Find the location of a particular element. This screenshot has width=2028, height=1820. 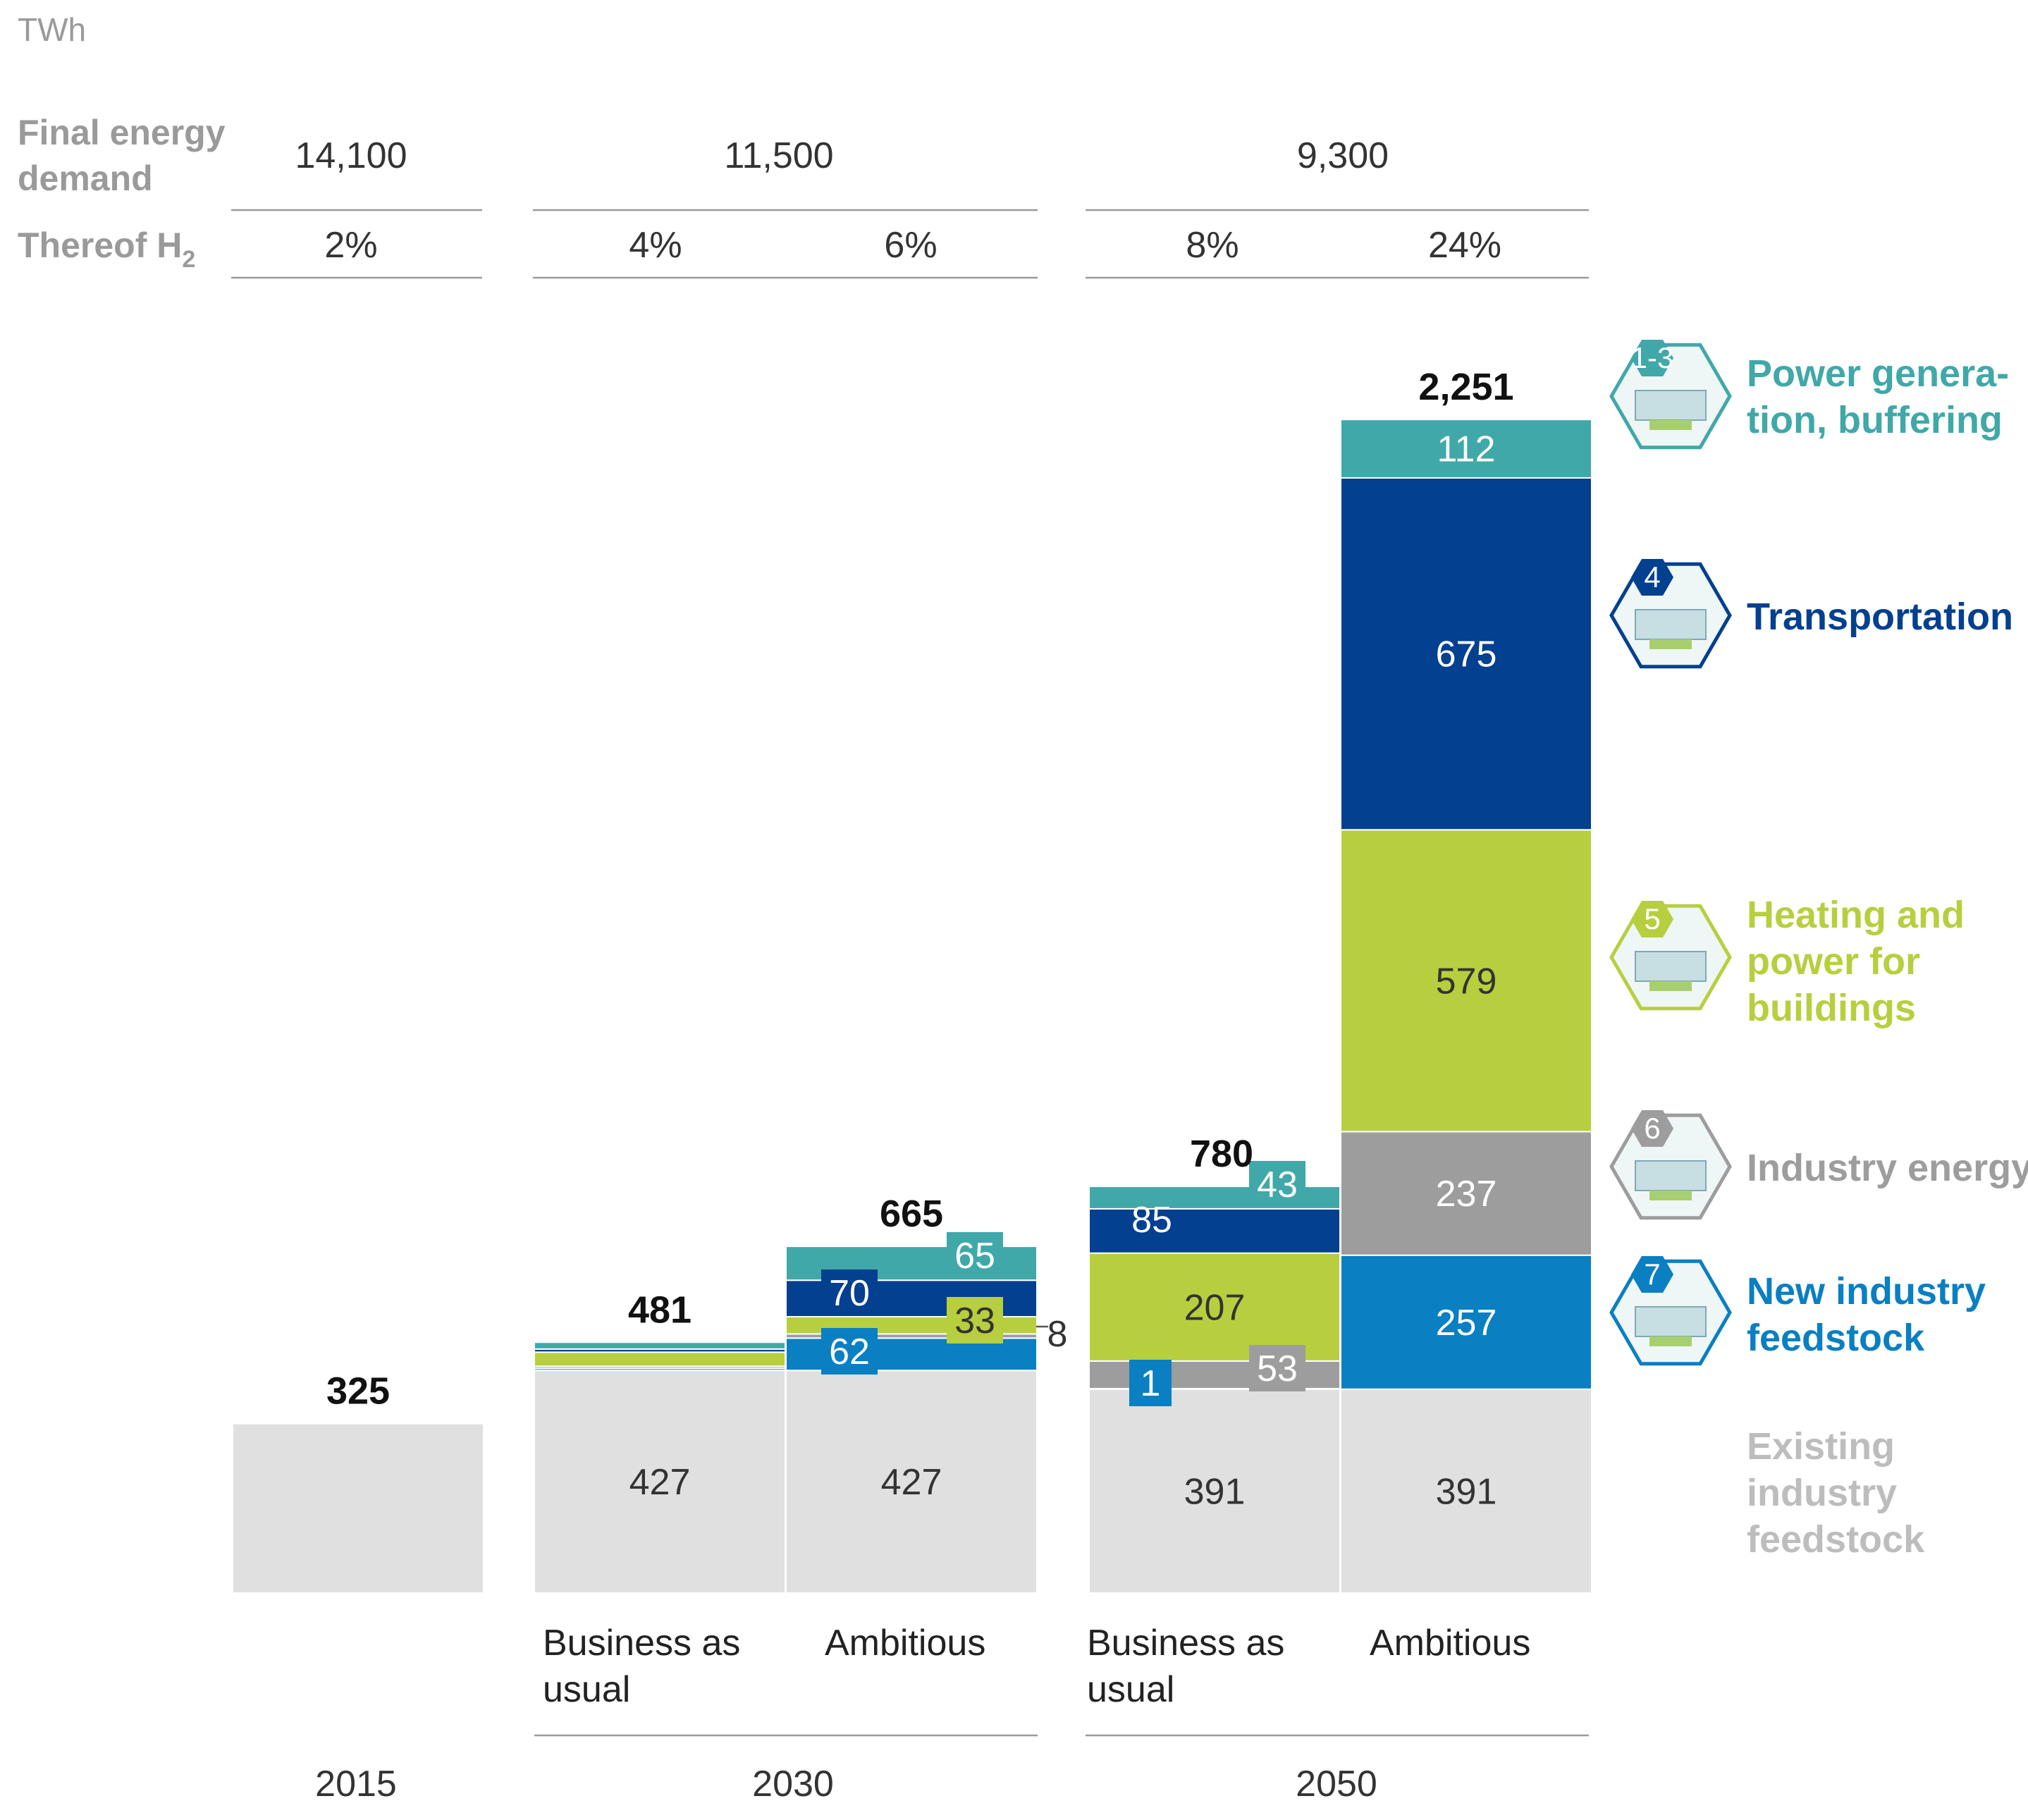

scenario-label-2030-bau-line2: usual is located at coordinates (587, 1689).